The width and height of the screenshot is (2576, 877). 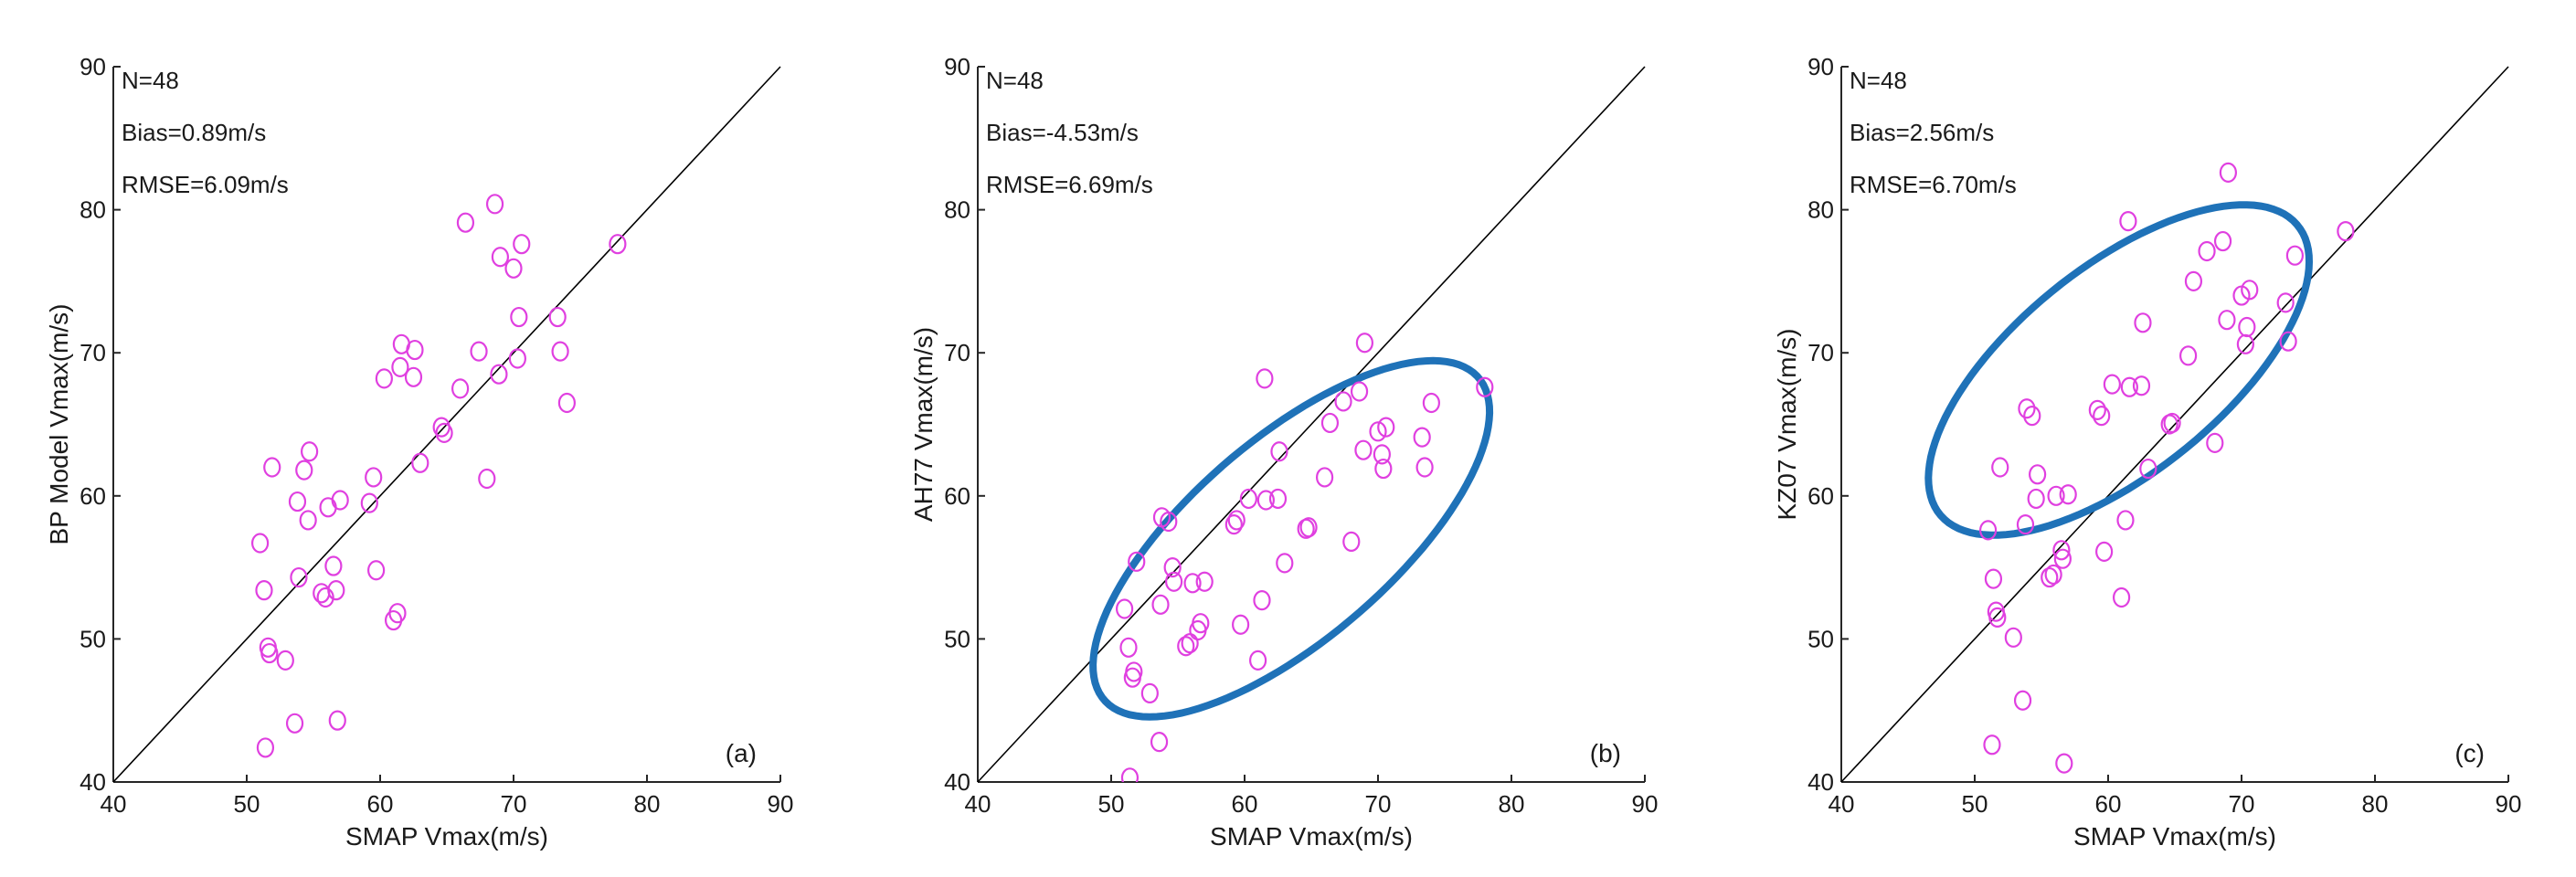 What do you see at coordinates (1062, 132) in the screenshot?
I see `stat-bias: Bias=-4.53m/s` at bounding box center [1062, 132].